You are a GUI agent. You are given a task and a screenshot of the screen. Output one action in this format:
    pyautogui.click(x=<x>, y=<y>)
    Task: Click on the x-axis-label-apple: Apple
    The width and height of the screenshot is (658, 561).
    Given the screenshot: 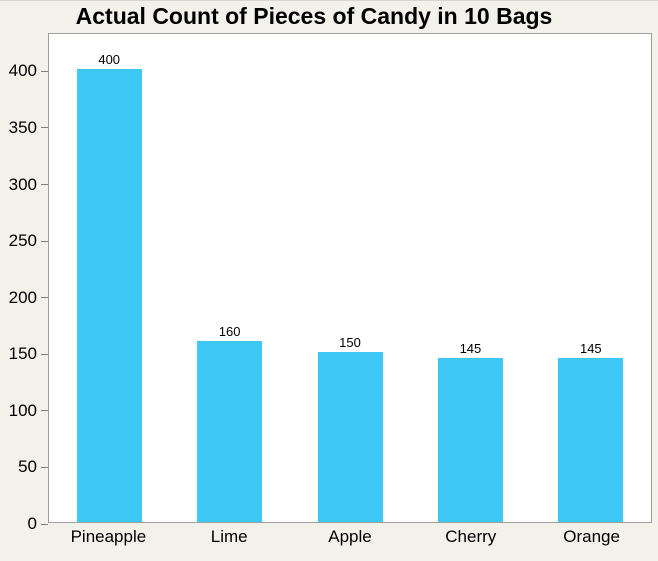 What is the action you would take?
    pyautogui.click(x=350, y=536)
    